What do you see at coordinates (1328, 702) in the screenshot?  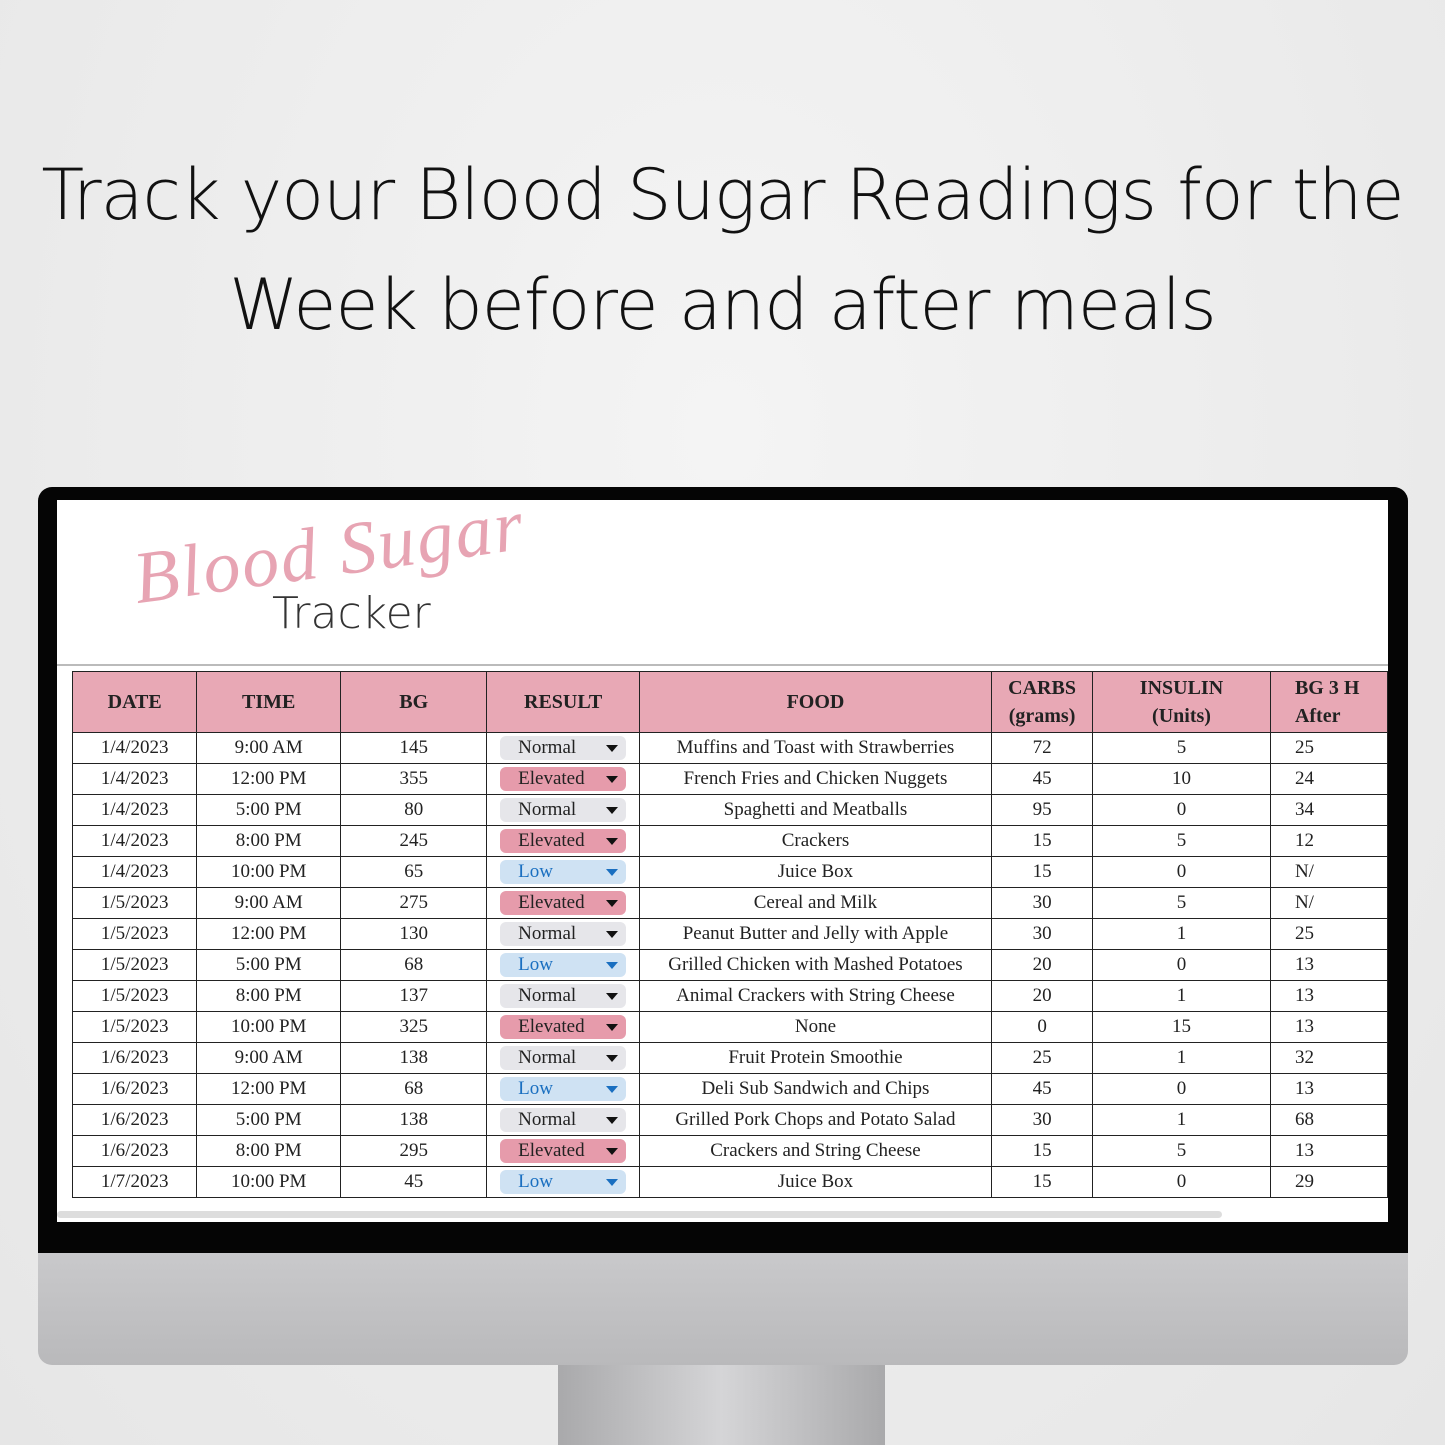 I see `column-header: BG 3 H After` at bounding box center [1328, 702].